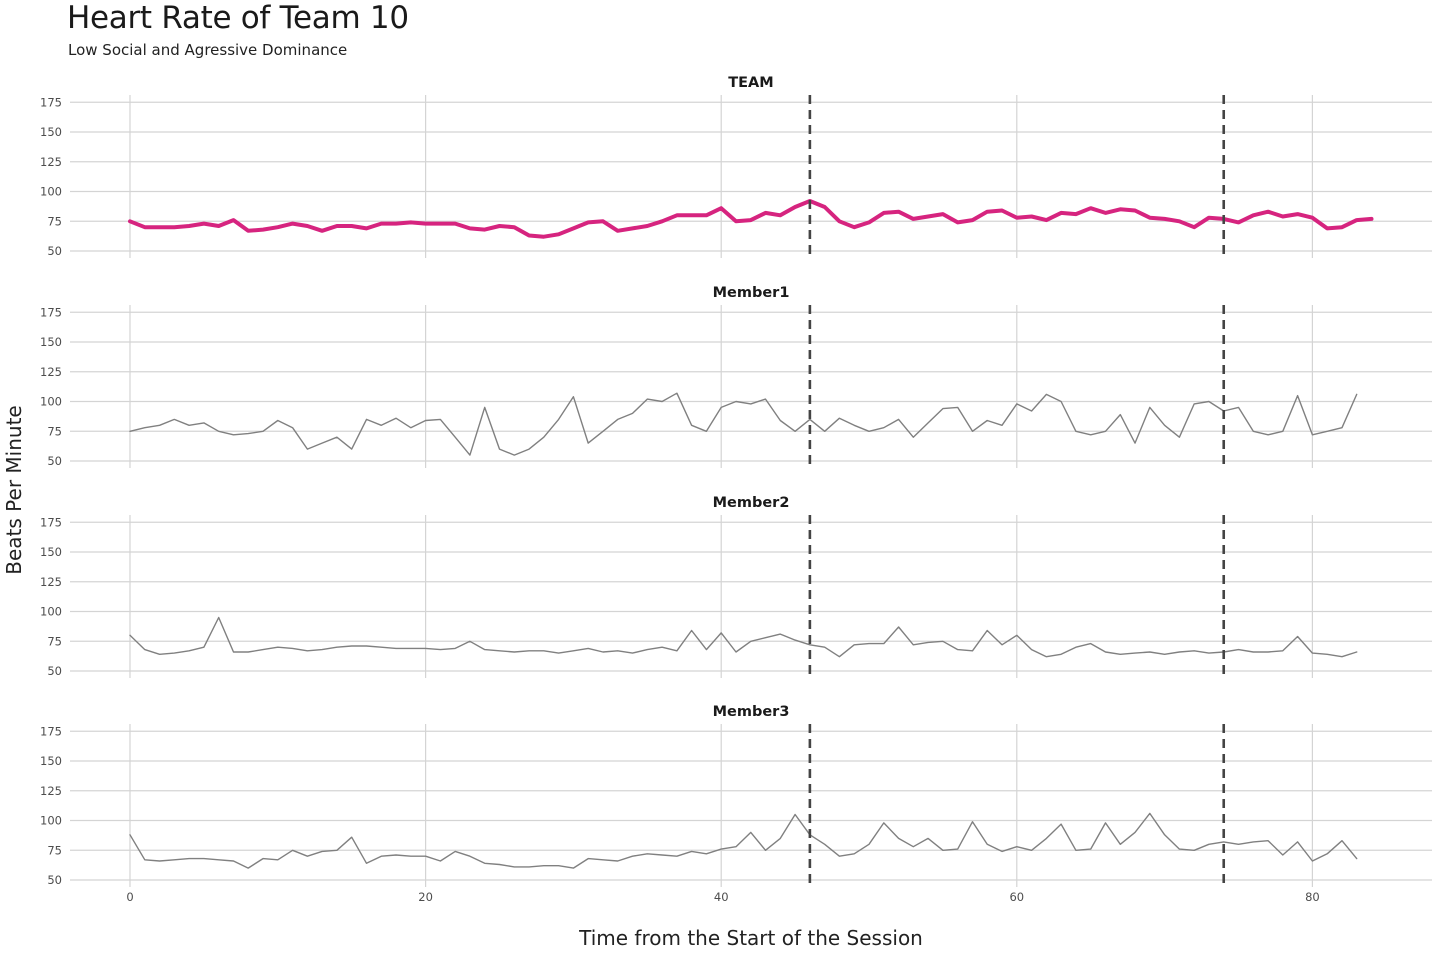  I want to click on panel-label: TEAM, so click(750, 83).